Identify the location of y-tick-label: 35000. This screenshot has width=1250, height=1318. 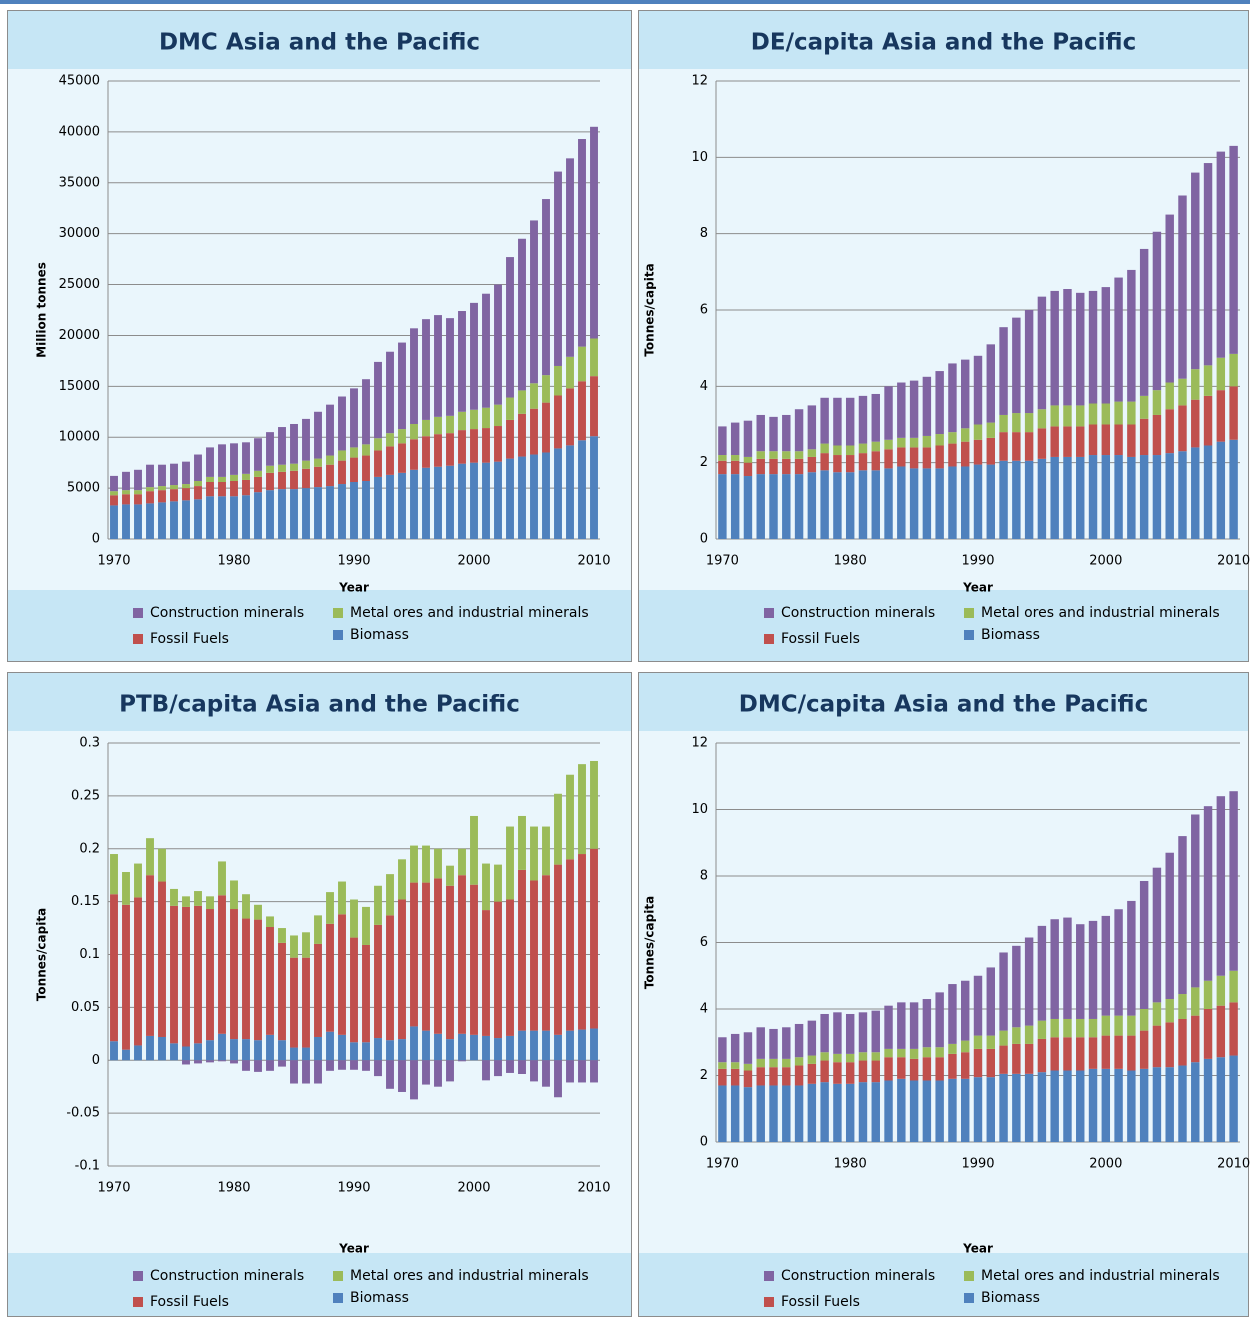
(79, 182).